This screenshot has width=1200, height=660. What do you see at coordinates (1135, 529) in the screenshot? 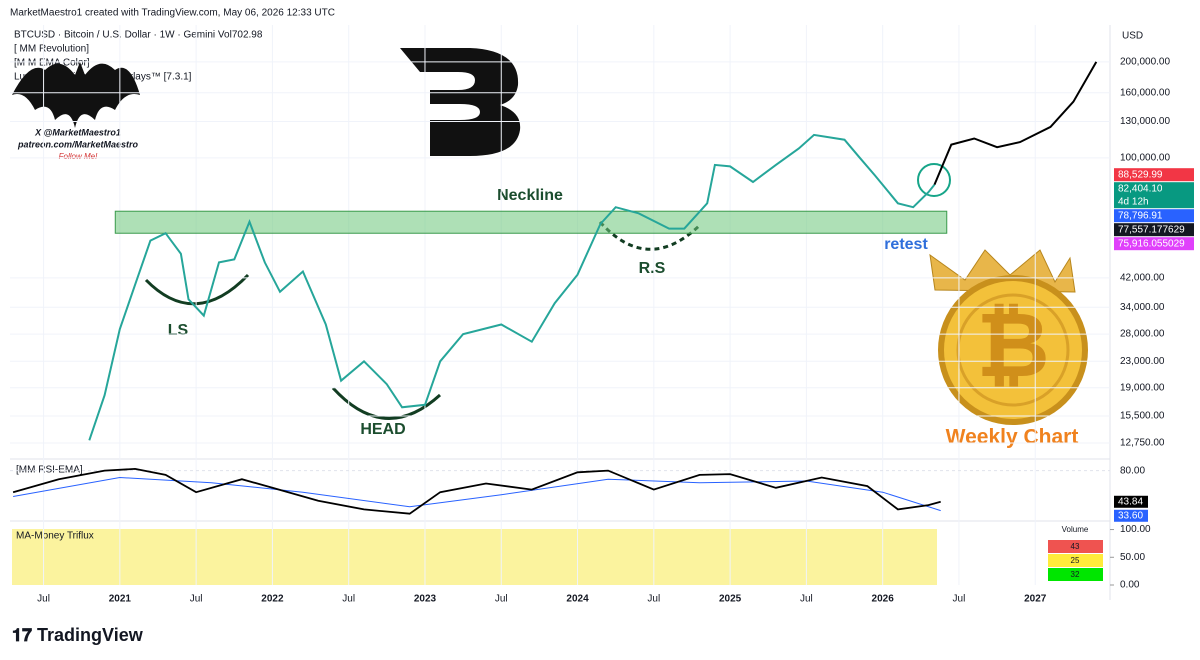
I see `y-tick-label: 100.00` at bounding box center [1135, 529].